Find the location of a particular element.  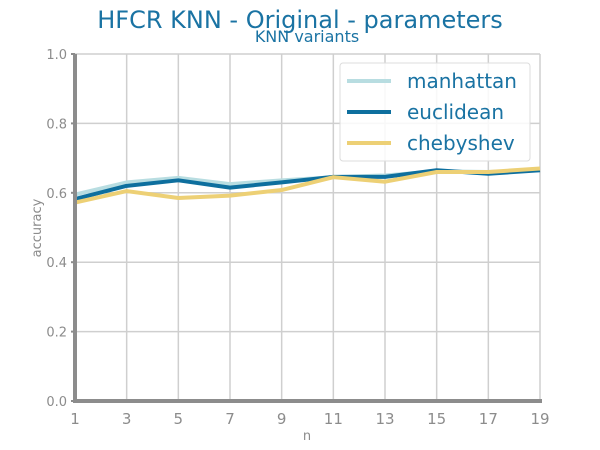

x-tick-label: 19 is located at coordinates (539, 419).